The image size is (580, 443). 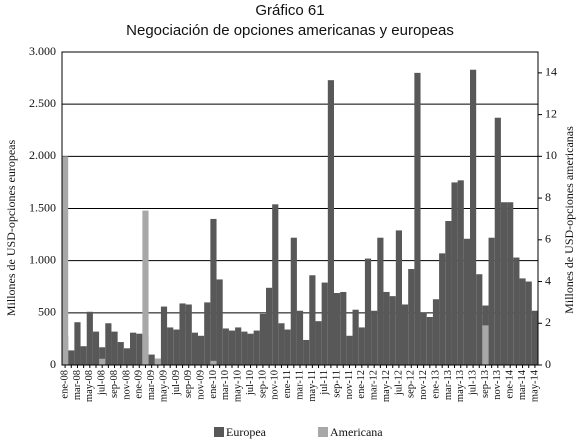 I want to click on x-tick-label: sep-13, so click(x=485, y=384).